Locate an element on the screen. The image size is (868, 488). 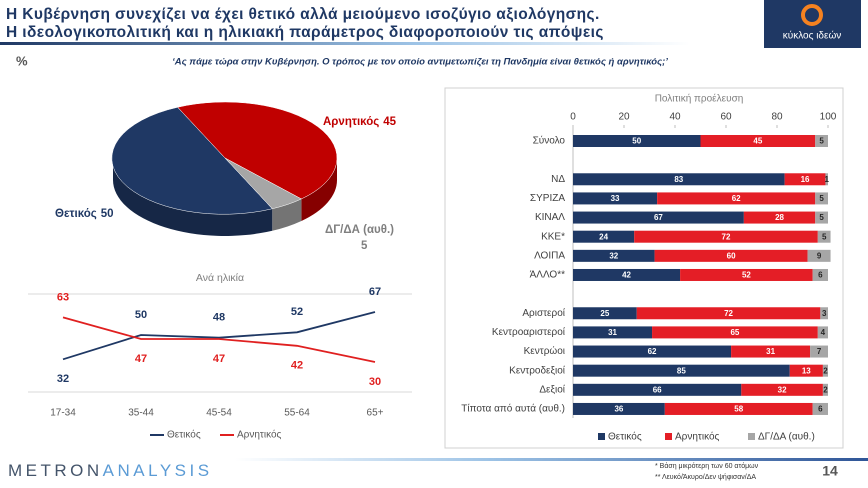
y-tick-label: Κεντροαριστεροί is located at coordinates (529, 332).